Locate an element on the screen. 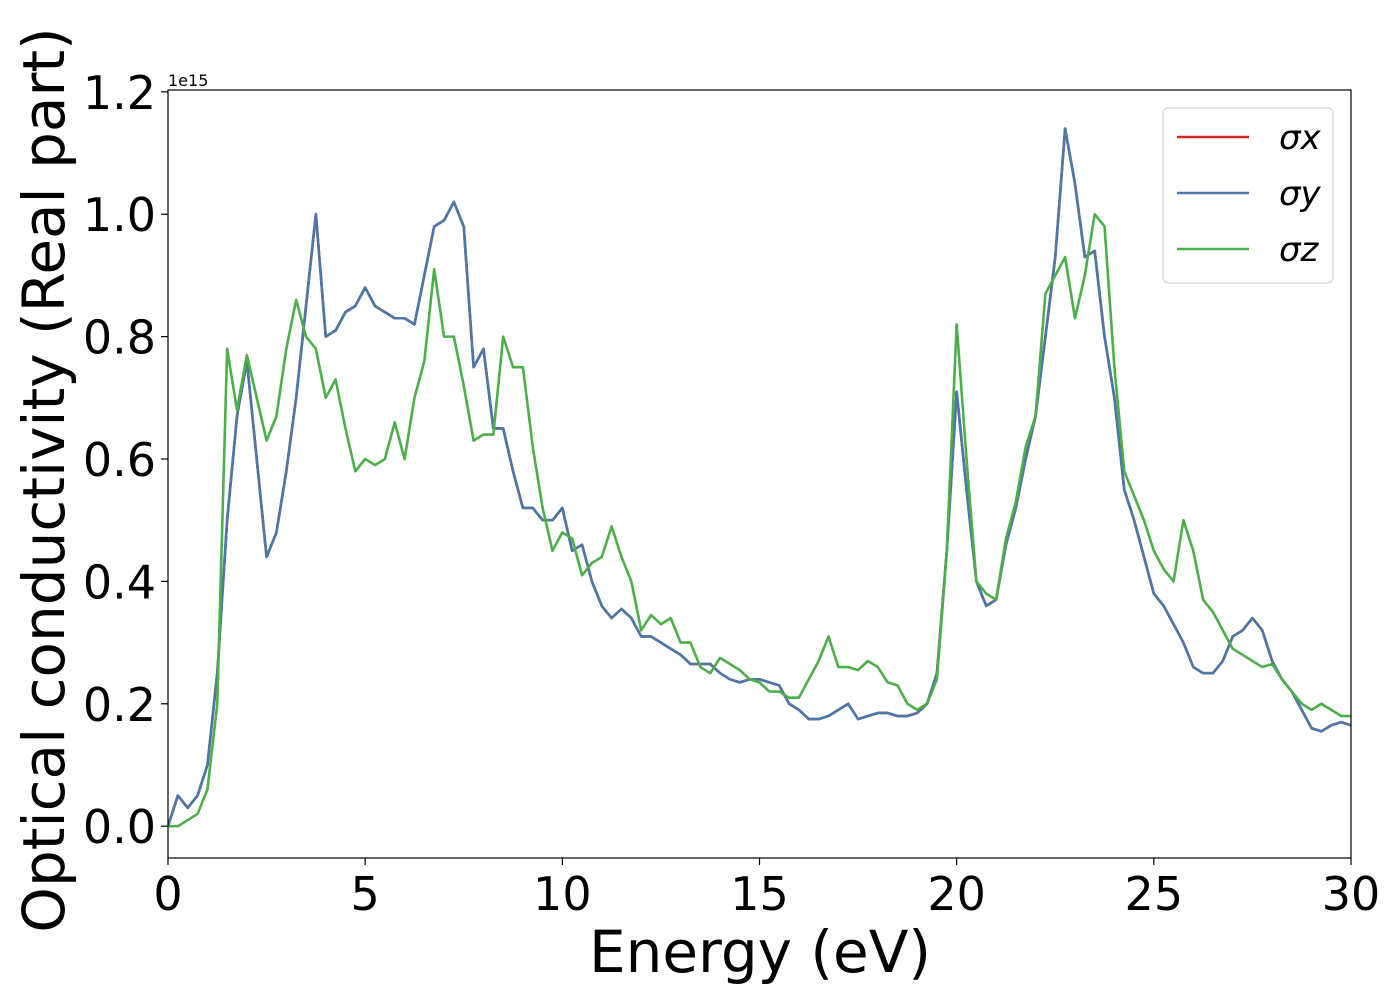 This screenshot has width=1400, height=1000. x-tick-label: 15 is located at coordinates (759, 894).